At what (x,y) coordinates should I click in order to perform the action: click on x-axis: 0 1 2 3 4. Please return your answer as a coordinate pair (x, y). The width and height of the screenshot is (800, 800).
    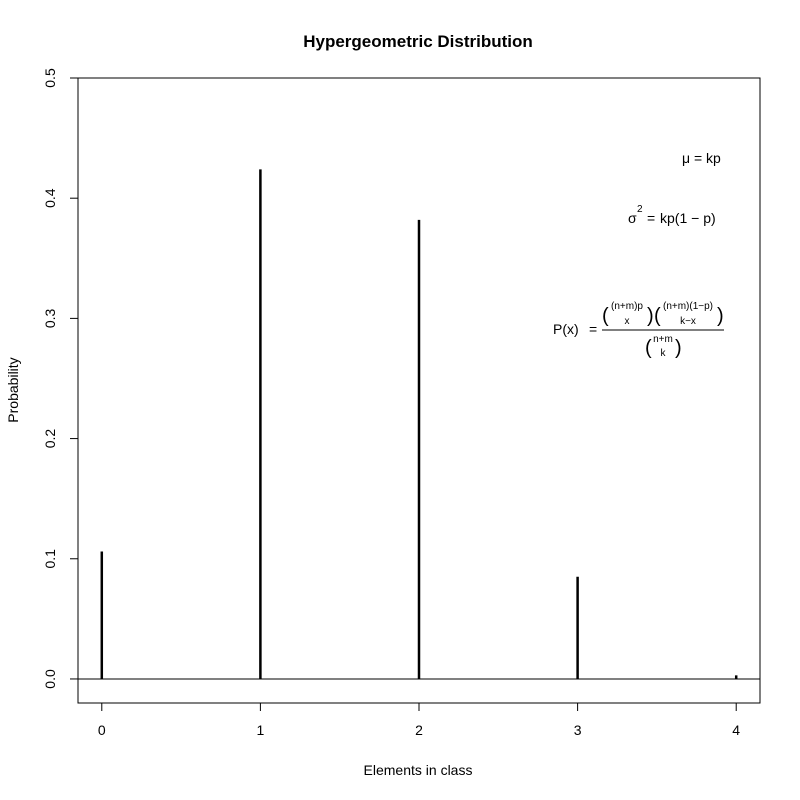
    Looking at the image, I should click on (419, 720).